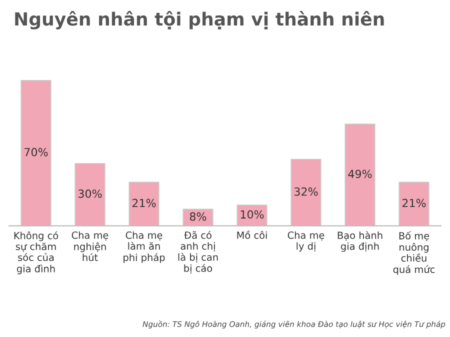 The height and width of the screenshot is (337, 450). What do you see at coordinates (252, 234) in the screenshot?
I see `x-tick-label: Mồ côi` at bounding box center [252, 234].